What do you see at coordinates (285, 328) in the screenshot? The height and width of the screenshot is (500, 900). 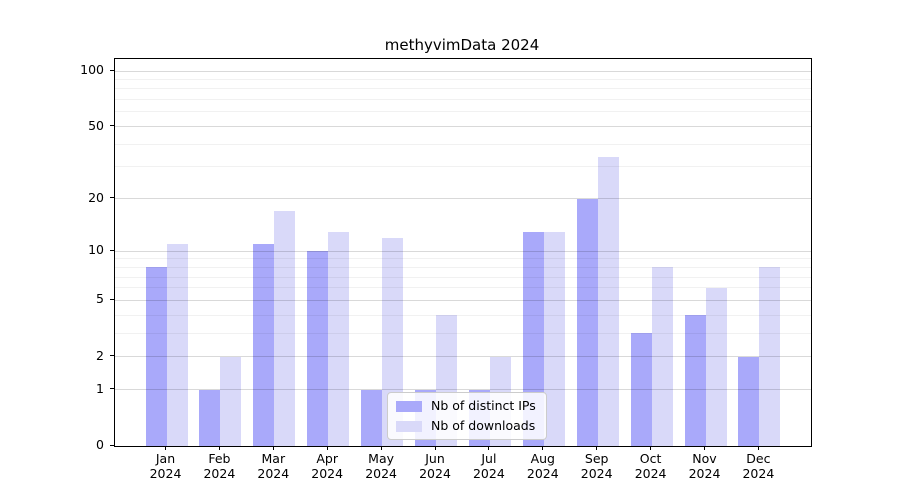 I see `bar-mar-downloads` at bounding box center [285, 328].